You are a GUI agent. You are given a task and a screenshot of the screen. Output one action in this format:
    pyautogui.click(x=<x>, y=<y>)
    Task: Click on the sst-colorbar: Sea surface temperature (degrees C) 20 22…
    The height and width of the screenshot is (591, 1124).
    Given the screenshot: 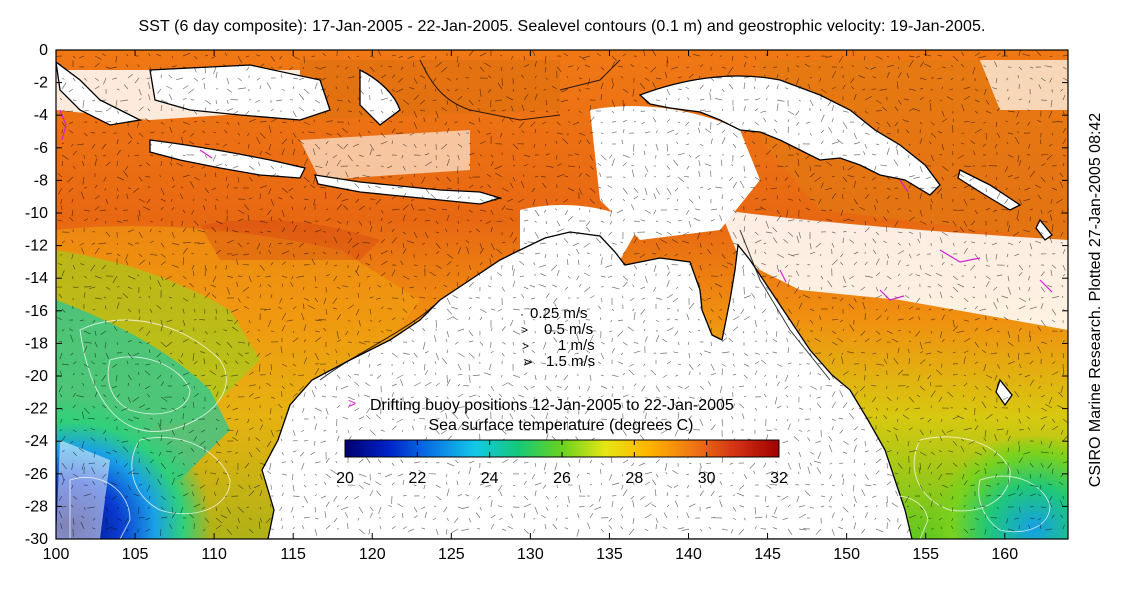 What is the action you would take?
    pyautogui.click(x=562, y=452)
    